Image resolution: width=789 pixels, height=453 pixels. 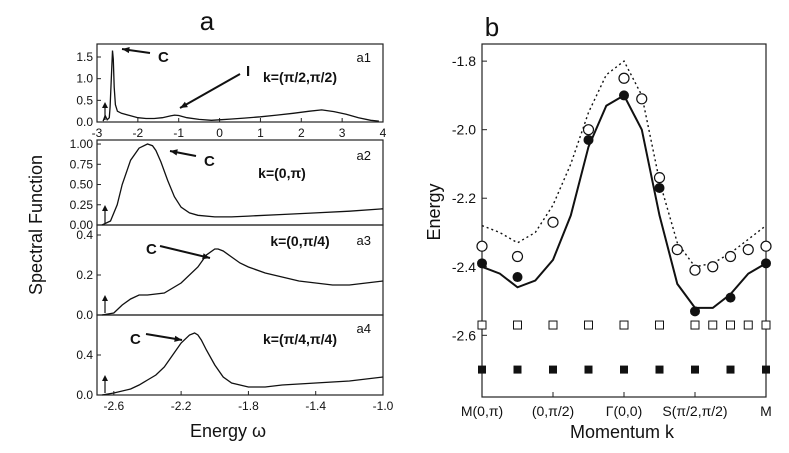 I want to click on ytick-label-b-3: -2.0, so click(x=464, y=130).